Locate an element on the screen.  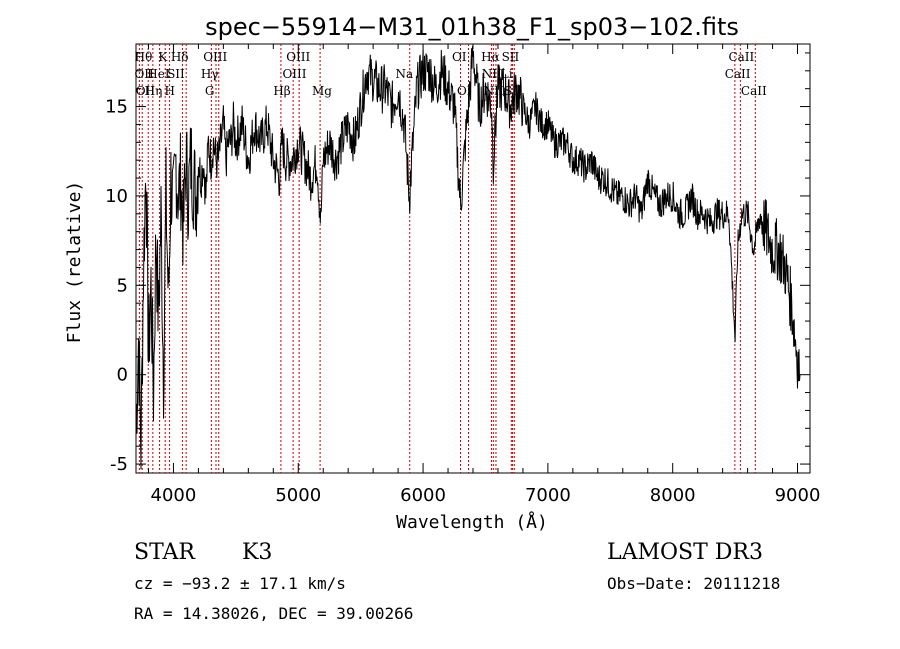
y-axis-label: Flux (relative) is located at coordinates (74, 262).